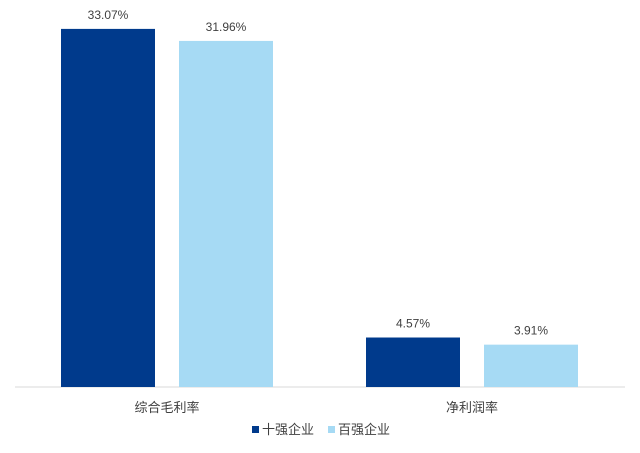 The width and height of the screenshot is (640, 453). What do you see at coordinates (413, 324) in the screenshot?
I see `data-label-series-0-category-1: 4.57%` at bounding box center [413, 324].